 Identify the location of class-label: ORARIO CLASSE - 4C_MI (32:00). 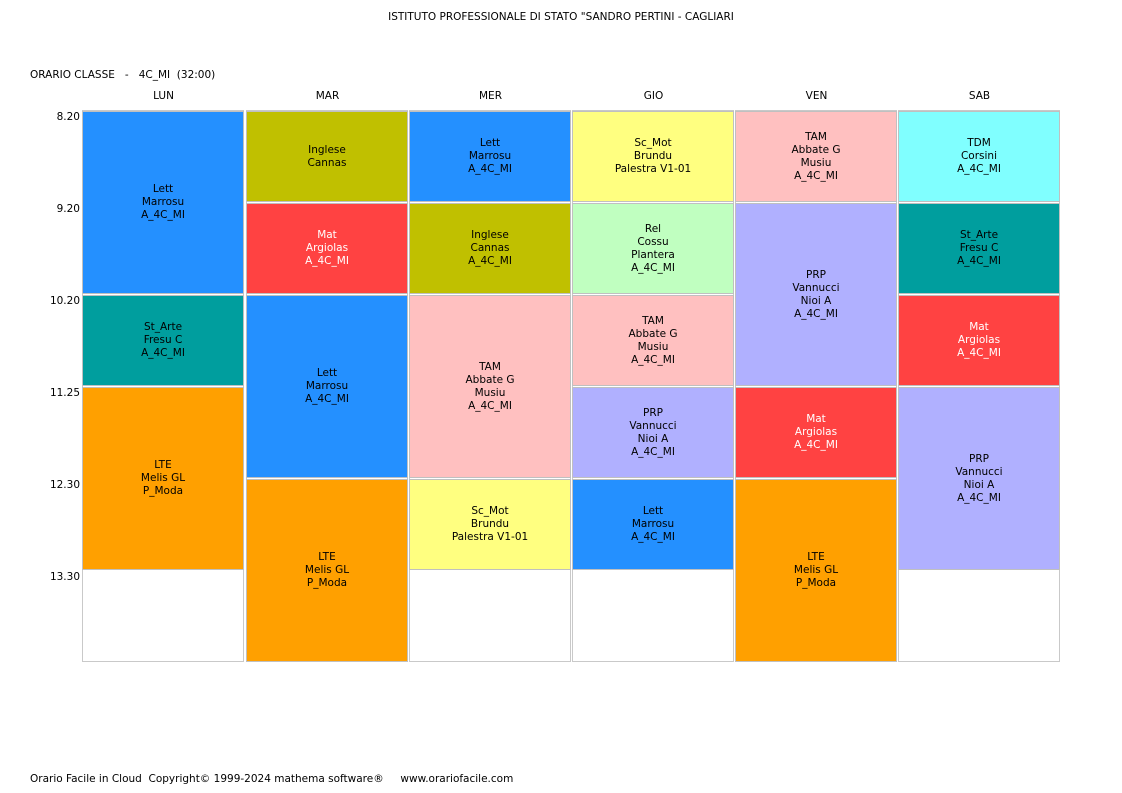
(123, 75).